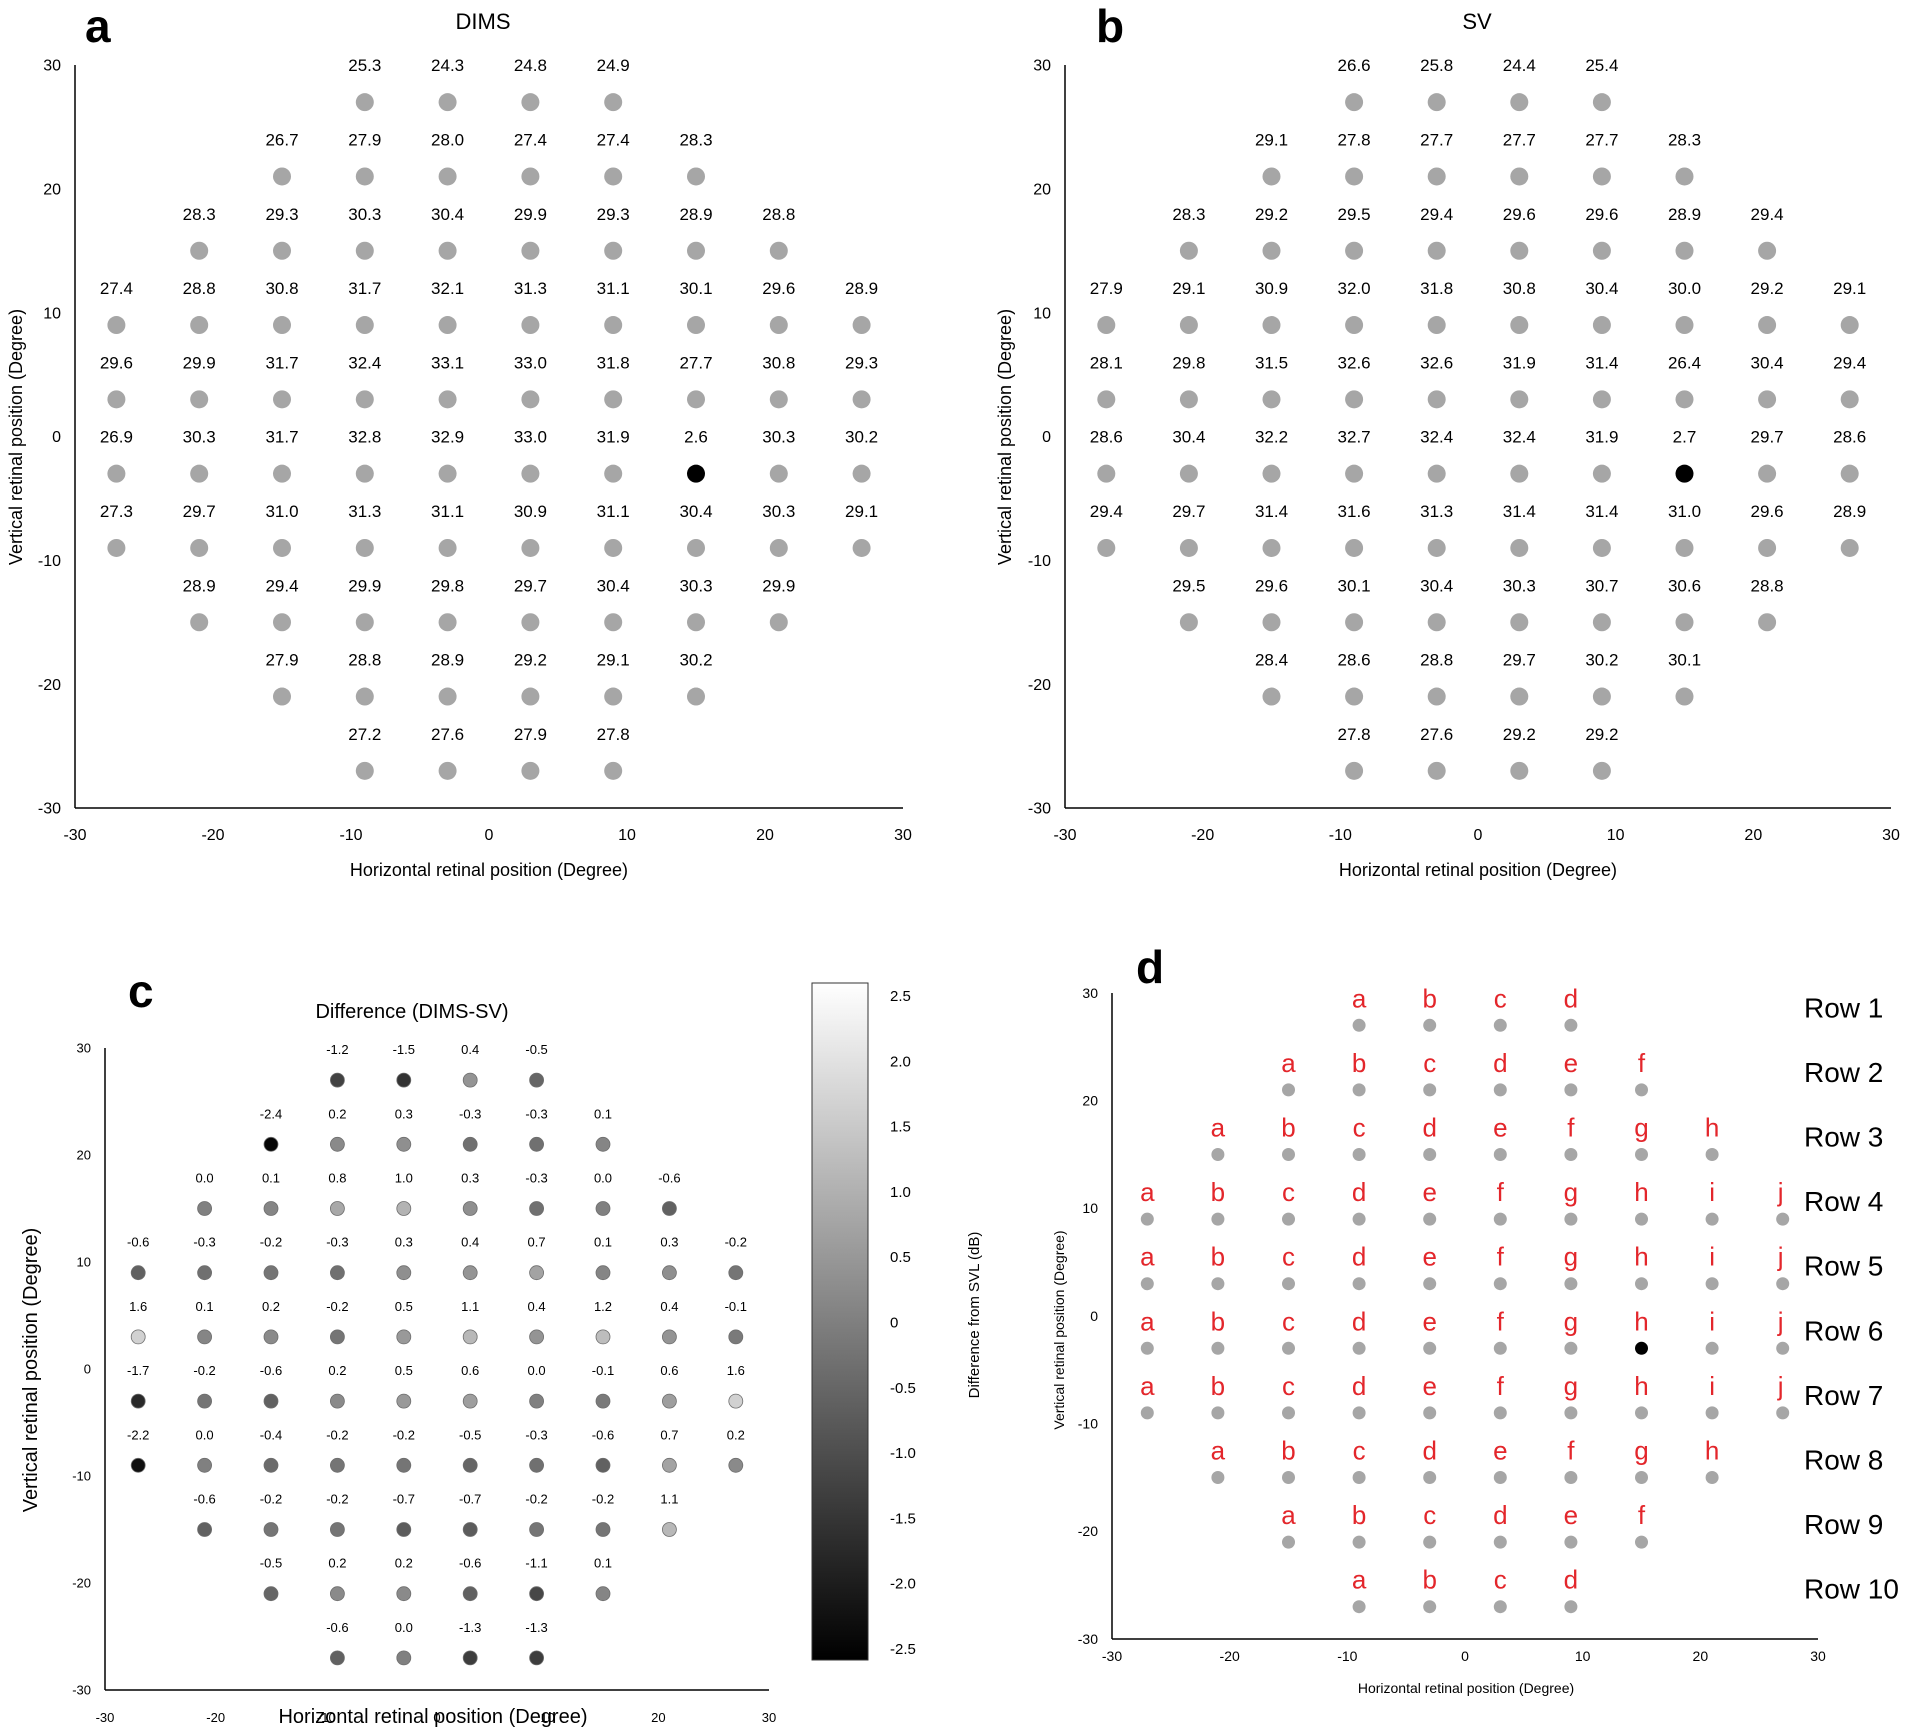  Describe the element at coordinates (138, 1370) in the screenshot. I see `data-label: -1.7` at that location.